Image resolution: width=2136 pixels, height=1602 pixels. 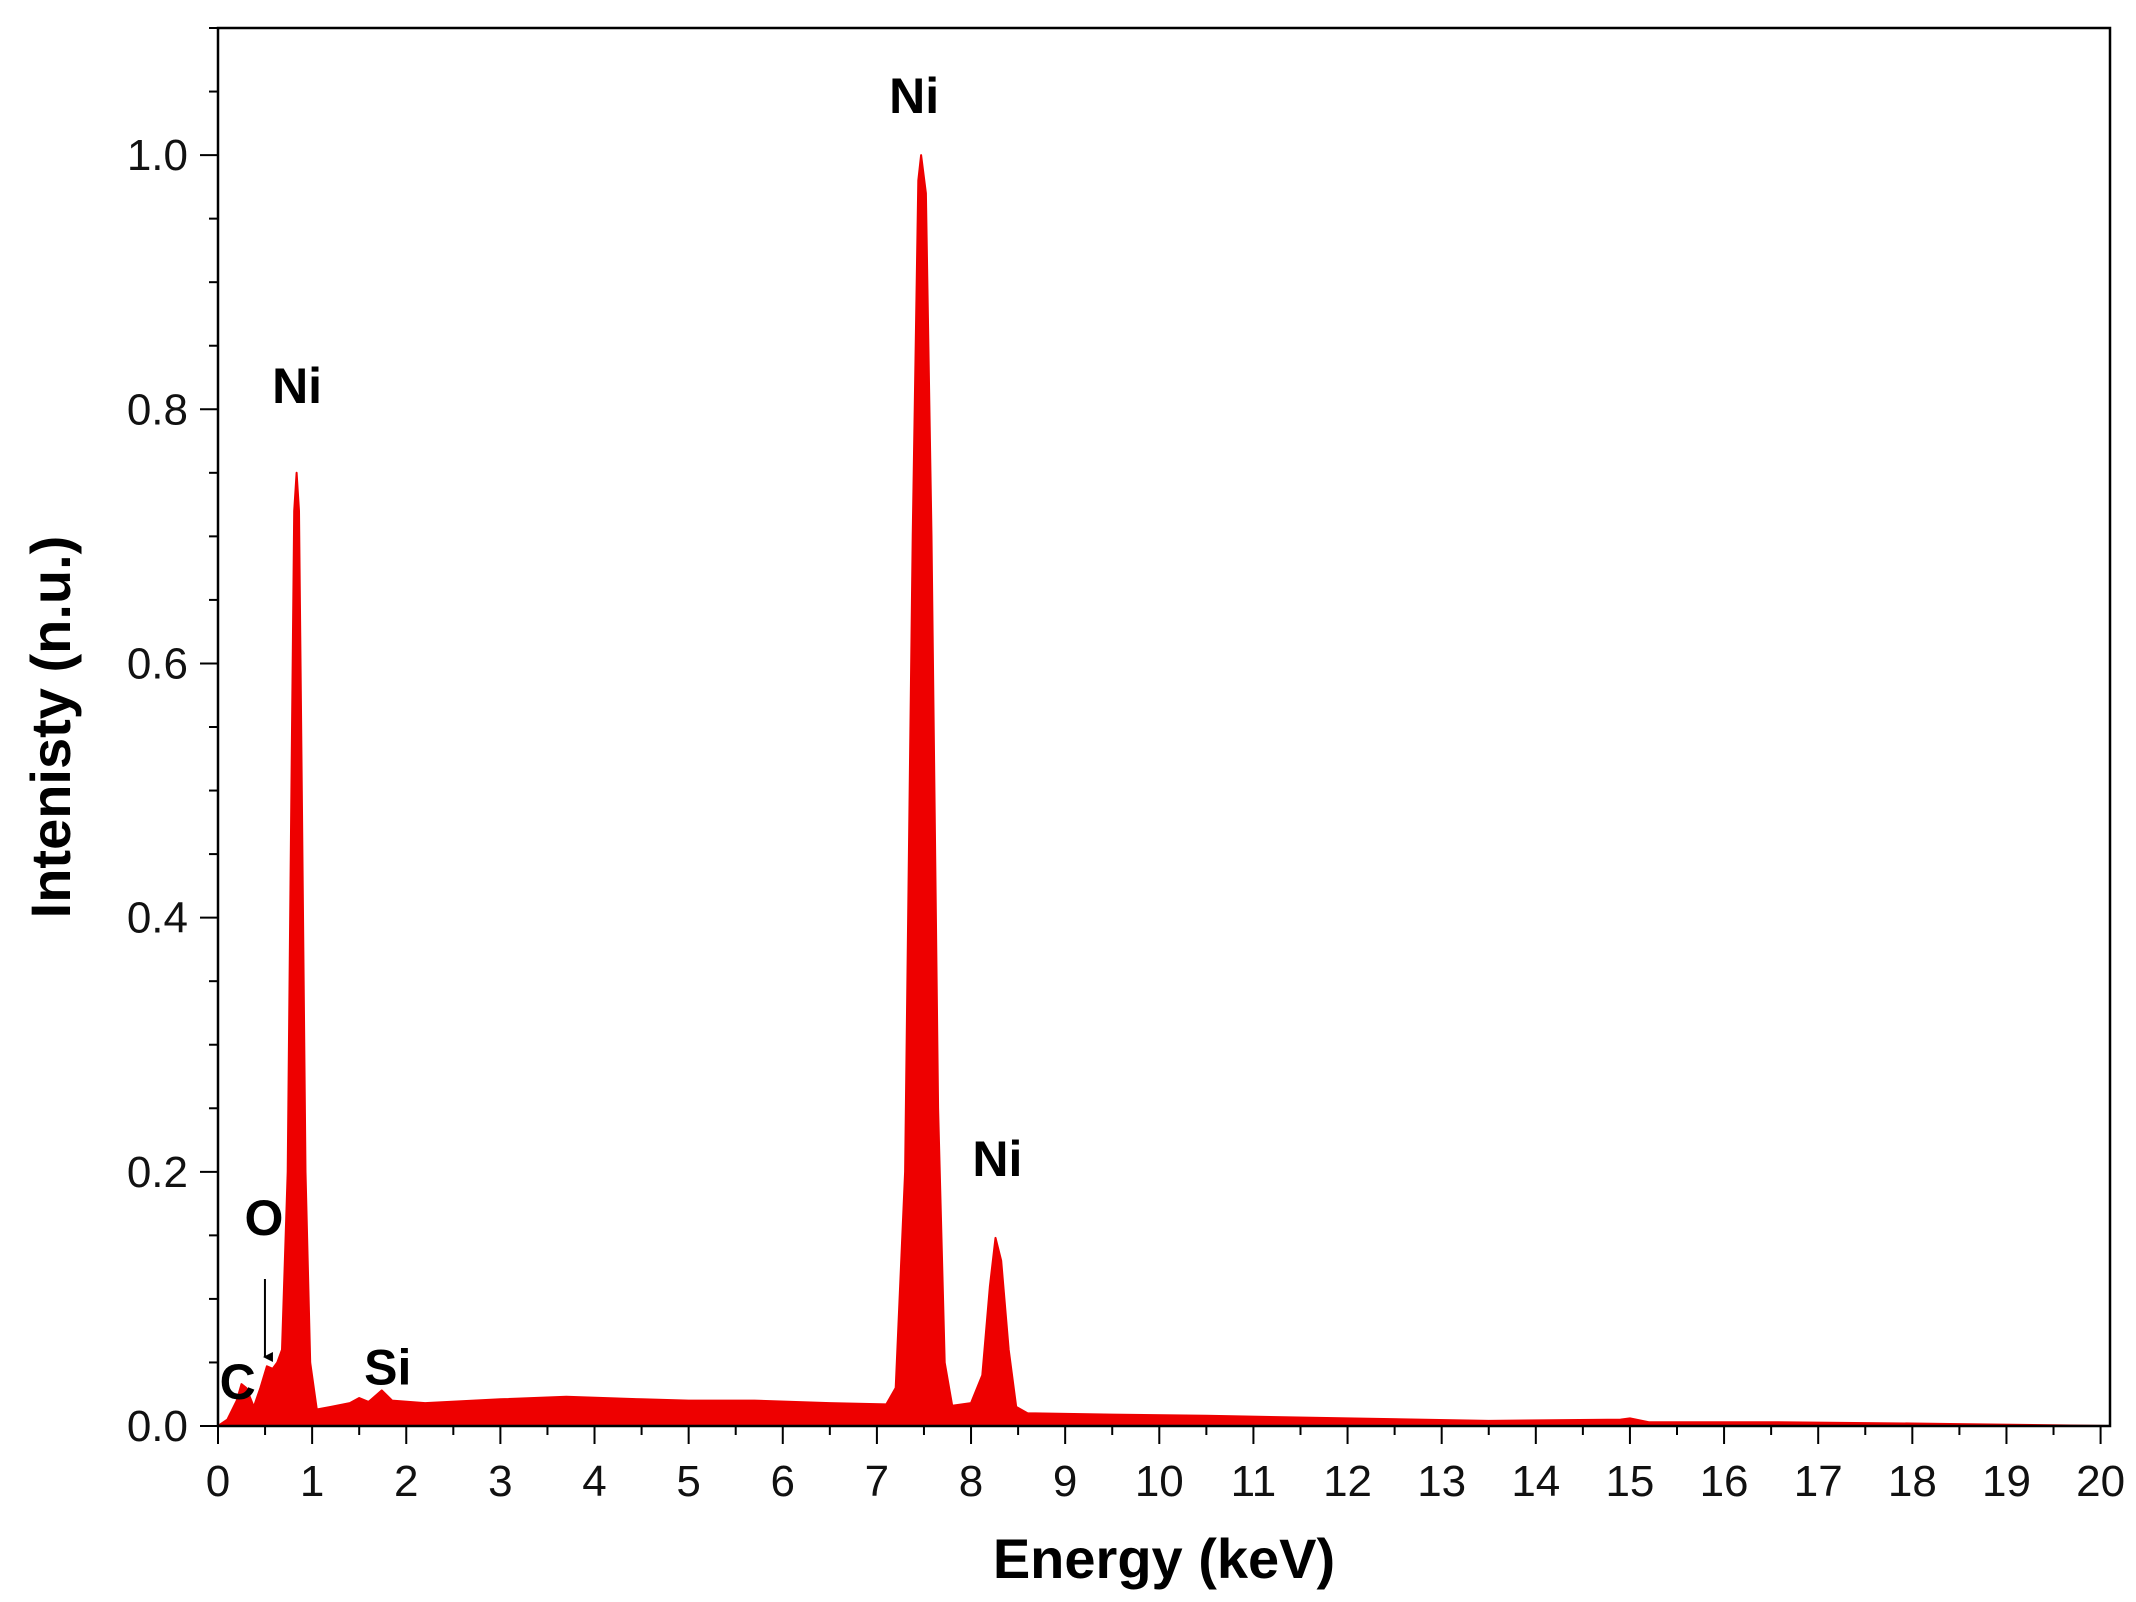 I want to click on x-tick-label: 14, so click(x=1535, y=1481).